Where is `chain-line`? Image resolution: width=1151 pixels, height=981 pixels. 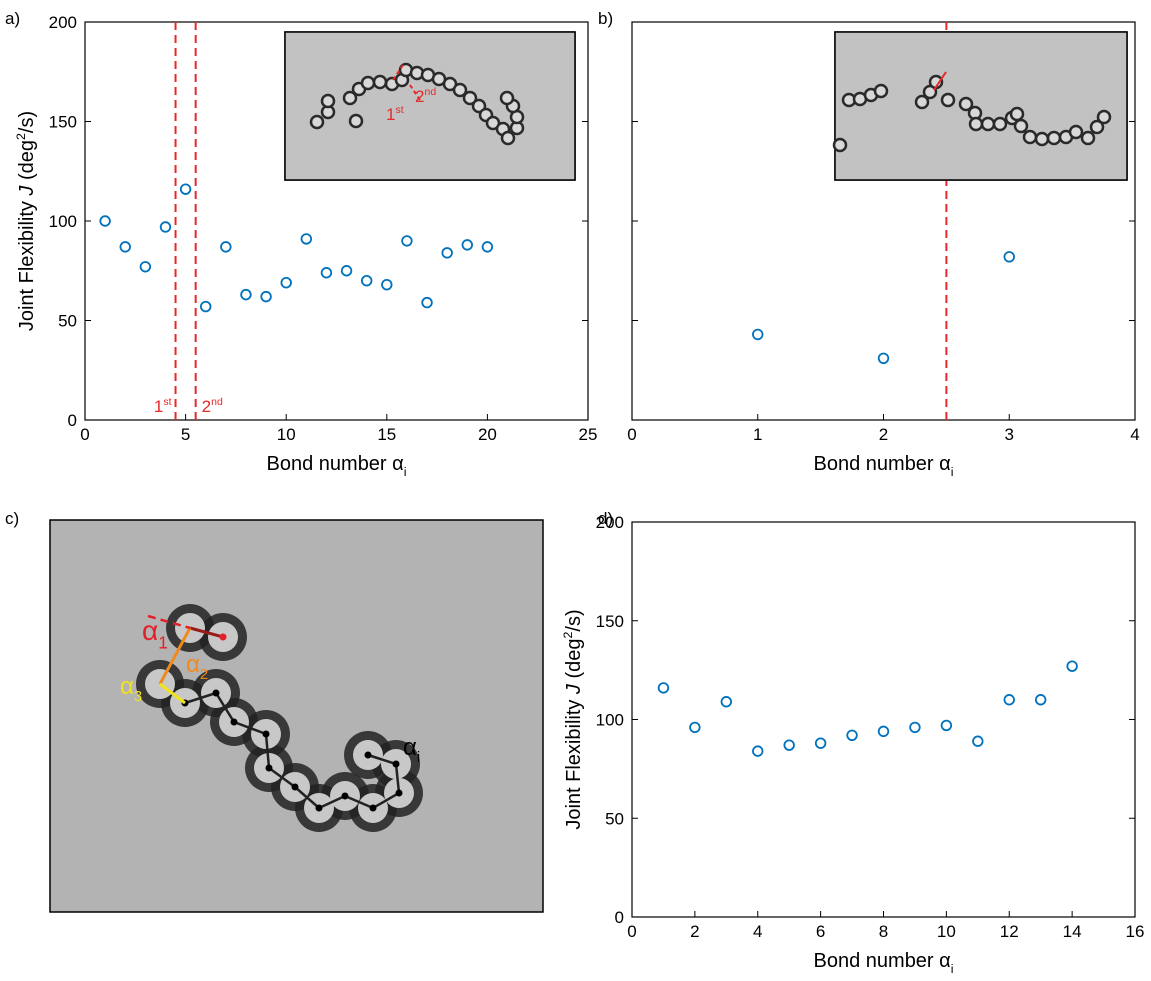
chain-line is located at coordinates (292, 750).